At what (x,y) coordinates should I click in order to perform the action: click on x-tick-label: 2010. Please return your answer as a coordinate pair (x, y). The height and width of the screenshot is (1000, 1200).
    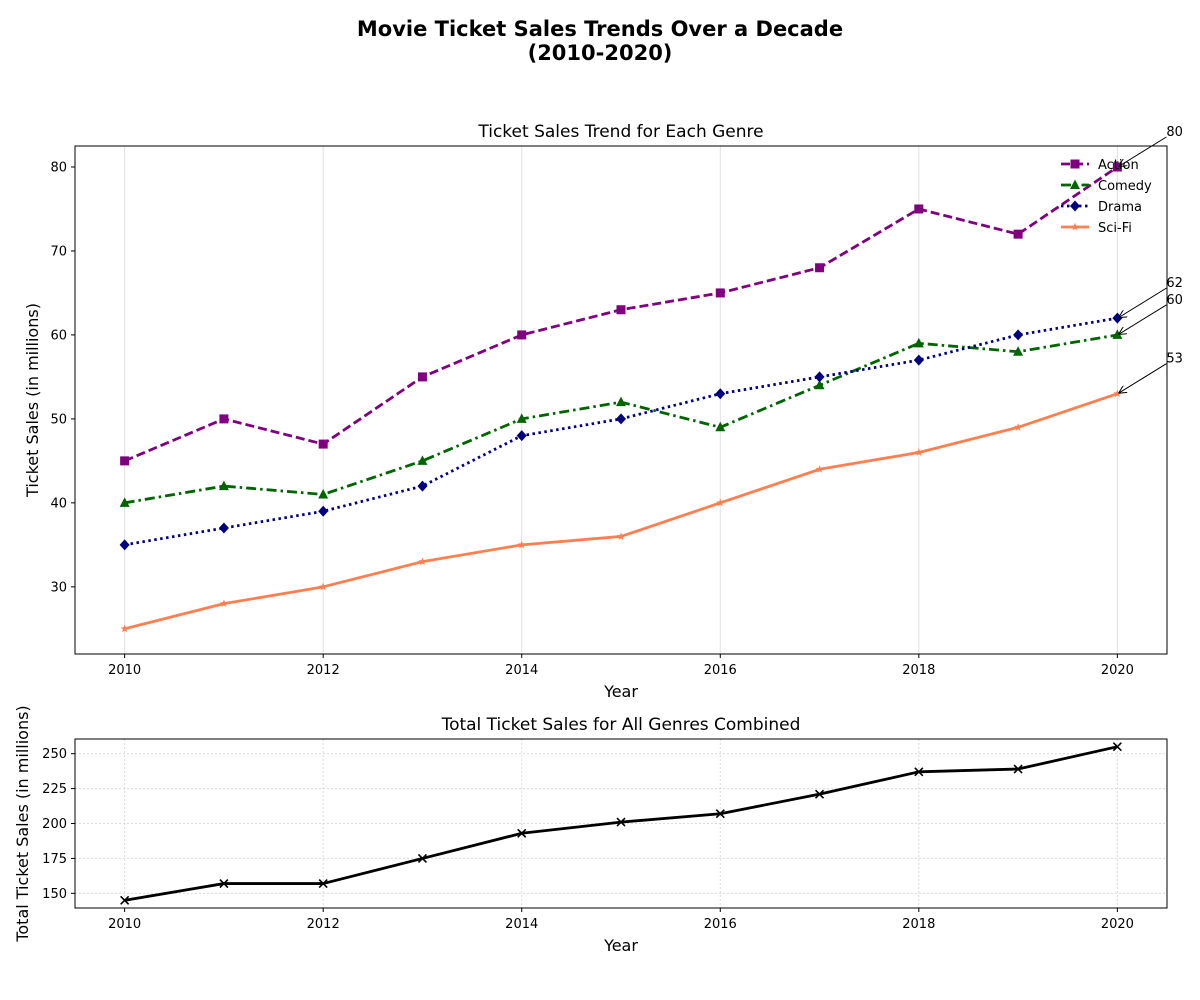
    Looking at the image, I should click on (124, 670).